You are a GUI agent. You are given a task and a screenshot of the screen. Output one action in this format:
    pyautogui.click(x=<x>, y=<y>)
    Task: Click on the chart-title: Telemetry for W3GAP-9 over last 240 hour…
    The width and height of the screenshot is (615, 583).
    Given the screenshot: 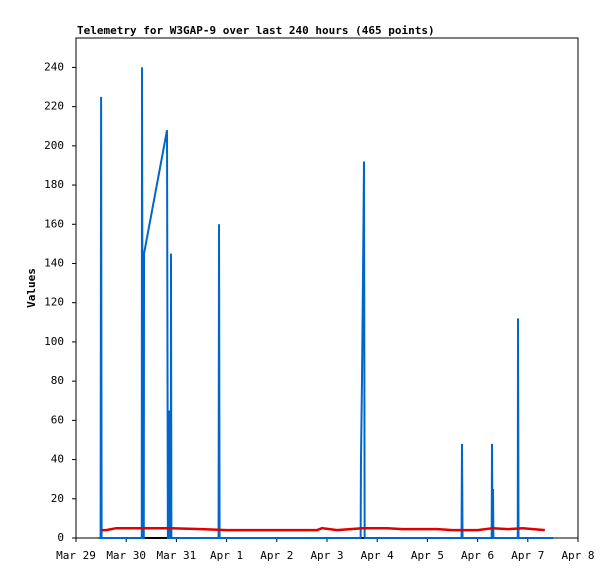 What is the action you would take?
    pyautogui.click(x=256, y=30)
    